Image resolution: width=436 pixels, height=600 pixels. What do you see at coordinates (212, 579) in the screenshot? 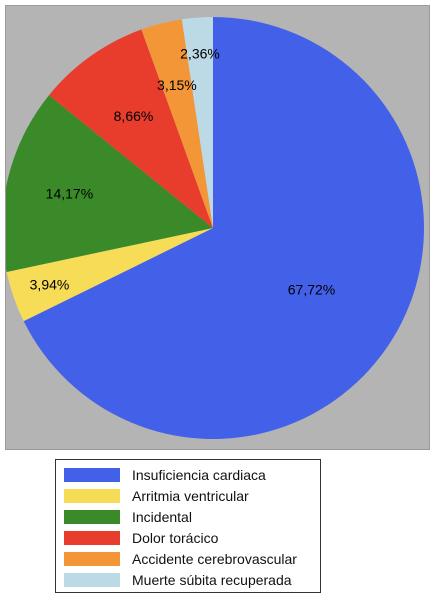
I see `legend-label: Muerte súbita recuperada` at bounding box center [212, 579].